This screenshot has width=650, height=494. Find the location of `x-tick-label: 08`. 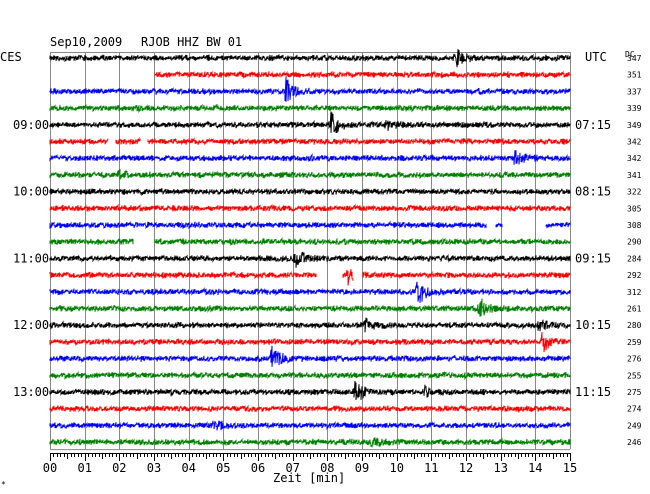

x-tick-label: 08 is located at coordinates (327, 468).